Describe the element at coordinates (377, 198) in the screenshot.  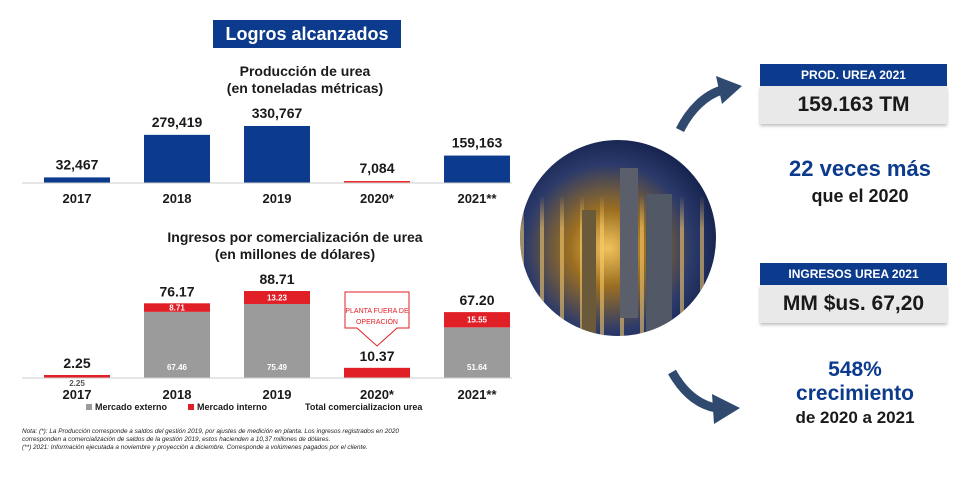
I see `production-category-label: 2020*` at that location.